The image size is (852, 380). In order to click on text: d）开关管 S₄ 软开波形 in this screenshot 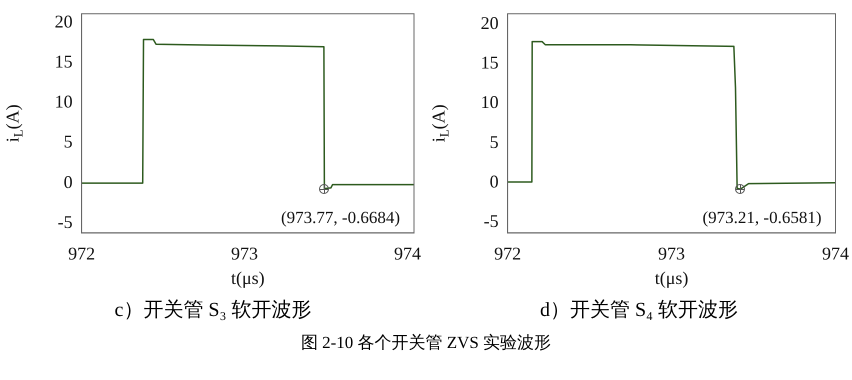, I will do `click(639, 310)`.